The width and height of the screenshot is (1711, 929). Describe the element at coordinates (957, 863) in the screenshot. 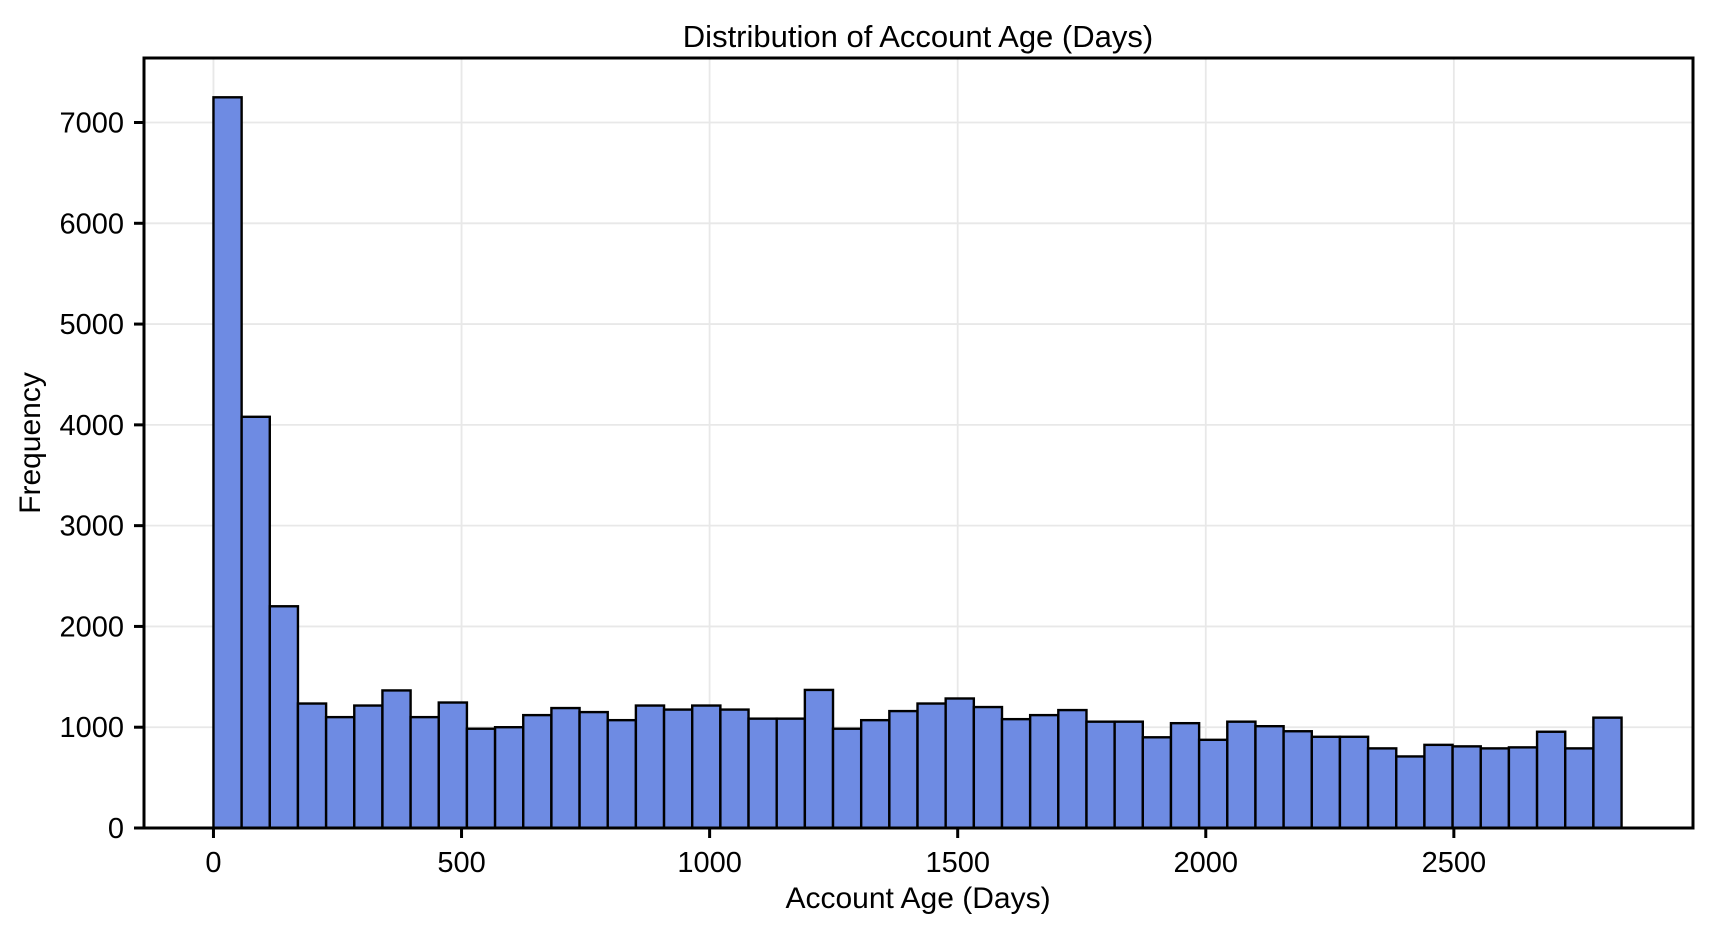

I see `x-tick-label: 1500` at that location.